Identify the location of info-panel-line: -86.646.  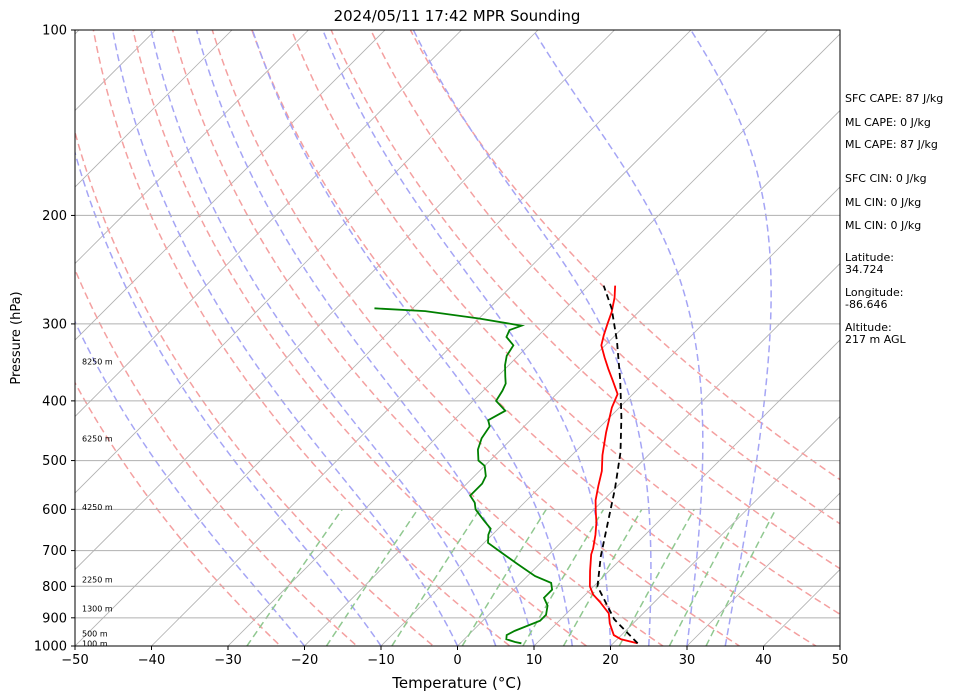
(866, 304).